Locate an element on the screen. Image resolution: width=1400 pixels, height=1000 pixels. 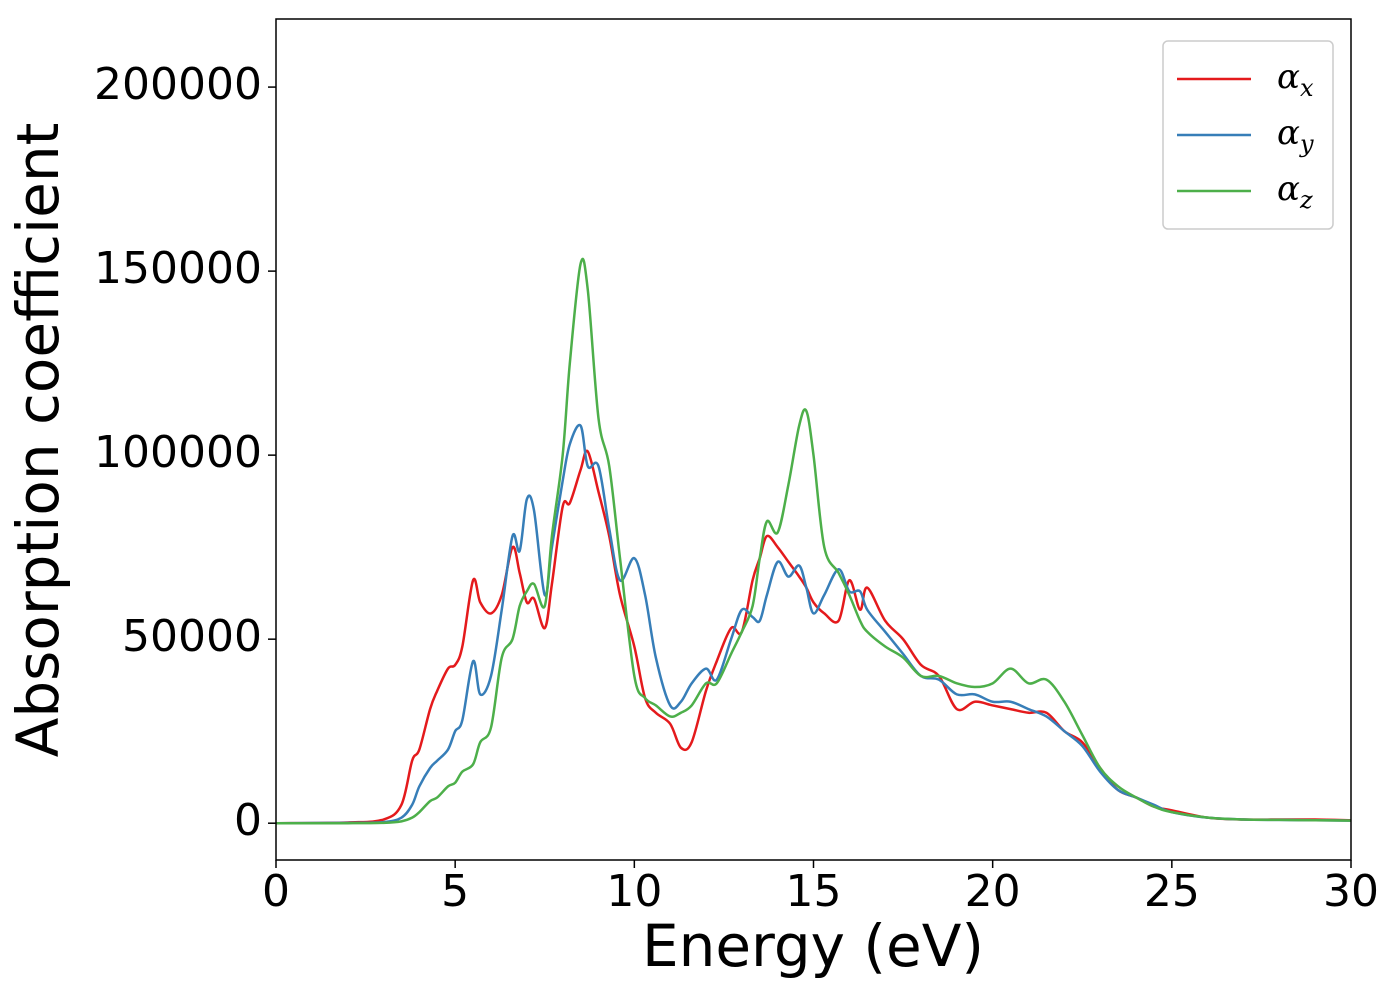
y-tick-label: 100000 is located at coordinates (178, 452).